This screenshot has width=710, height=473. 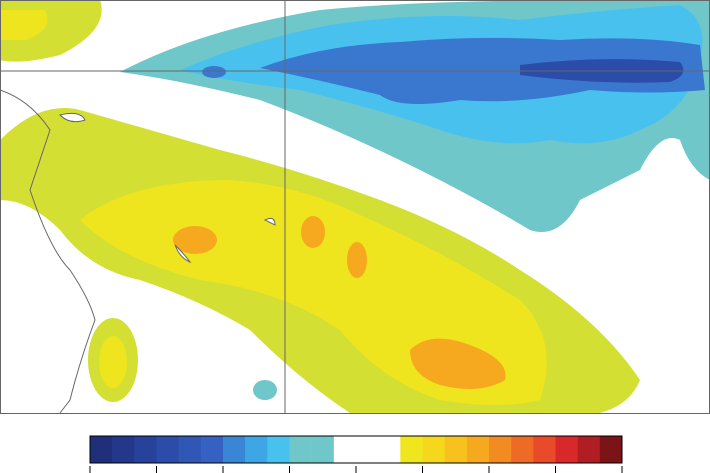 I want to click on colorbar-frame, so click(x=356, y=449).